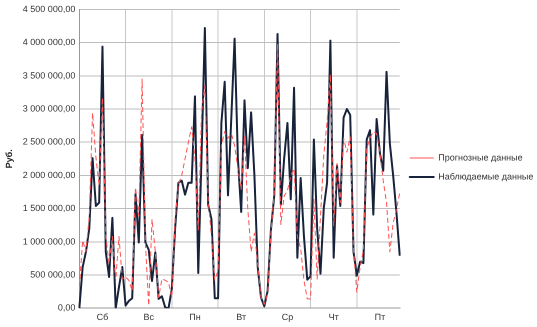  What do you see at coordinates (102, 317) in the screenshot?
I see `x-tick-label: Сб` at bounding box center [102, 317].